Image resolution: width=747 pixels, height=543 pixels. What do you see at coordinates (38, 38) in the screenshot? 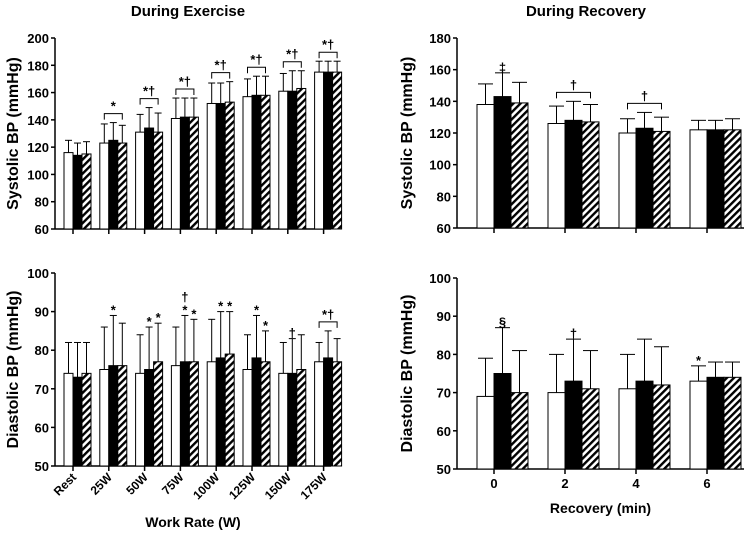
I see `y-tick-label: 200` at bounding box center [38, 38].